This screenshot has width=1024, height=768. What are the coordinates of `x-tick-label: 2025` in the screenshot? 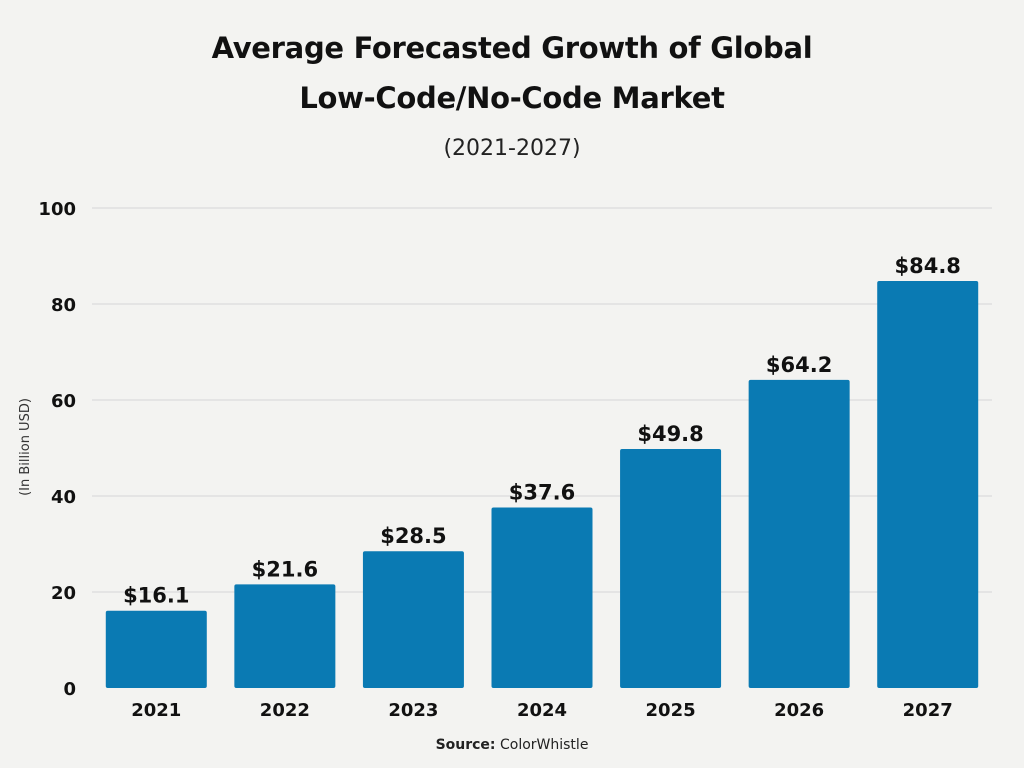 It's located at (671, 710).